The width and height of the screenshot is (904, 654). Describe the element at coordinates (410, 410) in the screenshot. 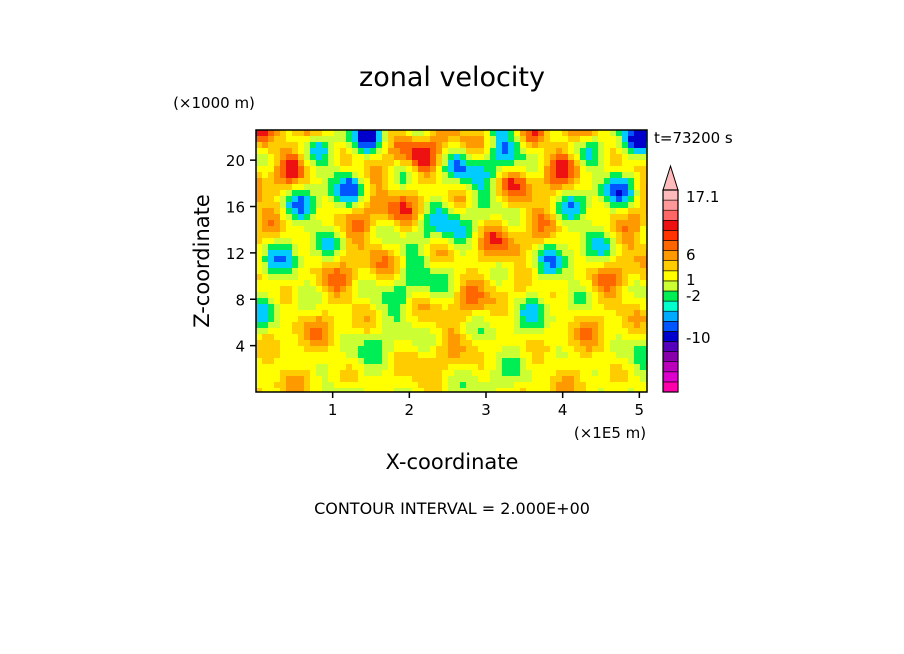

I see `x-tick-label: 2` at that location.